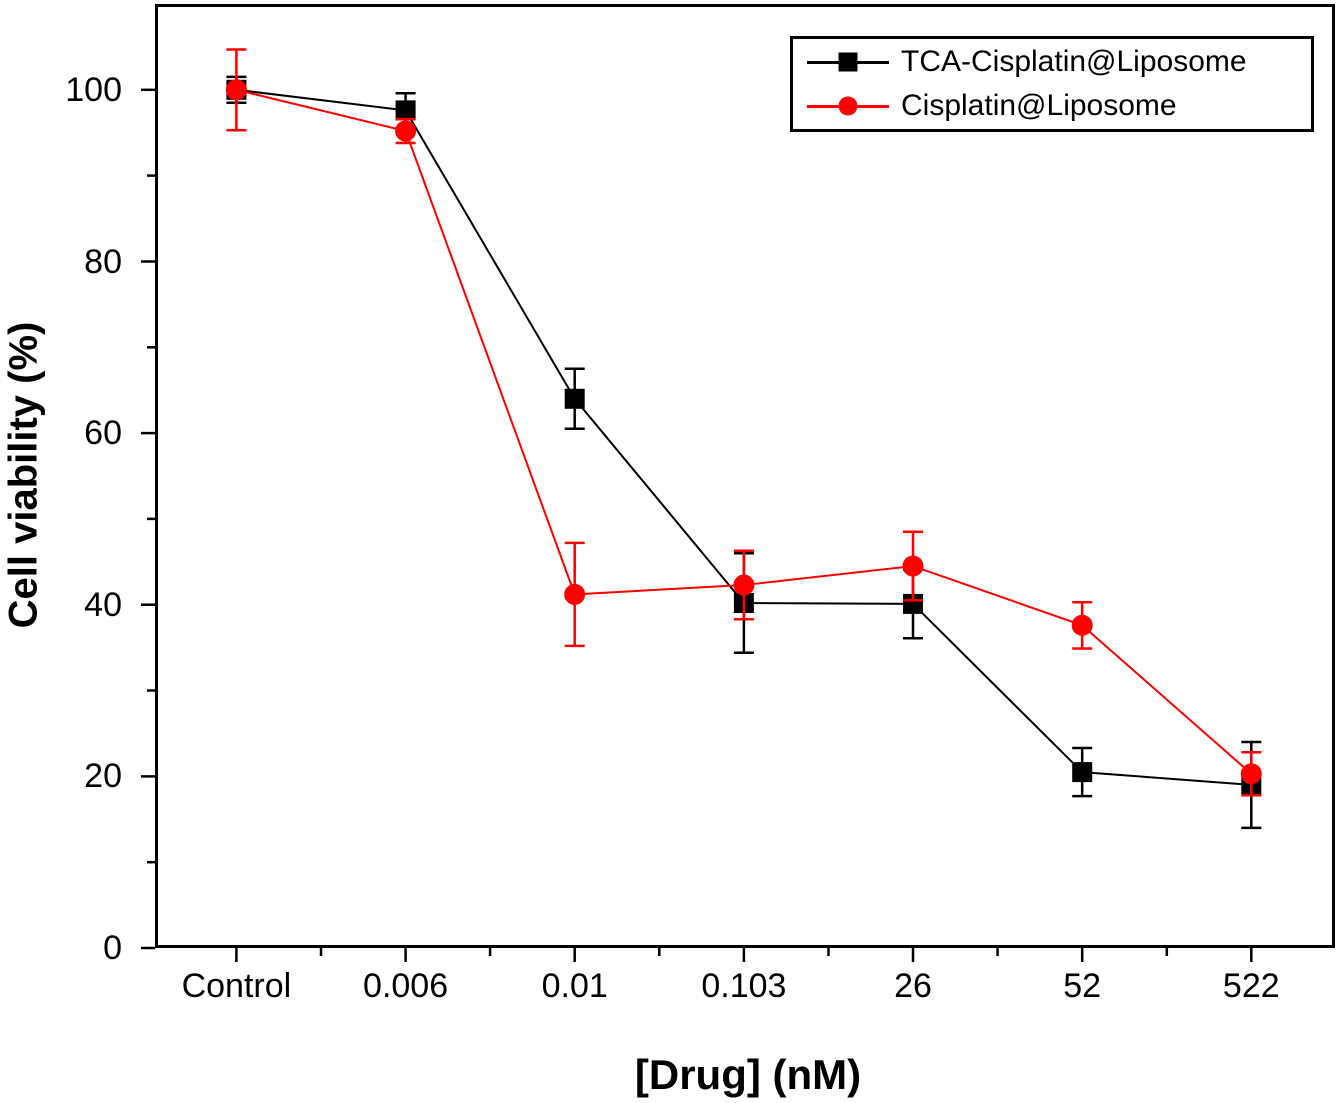 This screenshot has width=1339, height=1103. Describe the element at coordinates (406, 986) in the screenshot. I see `x-tick-label: 0.006` at that location.